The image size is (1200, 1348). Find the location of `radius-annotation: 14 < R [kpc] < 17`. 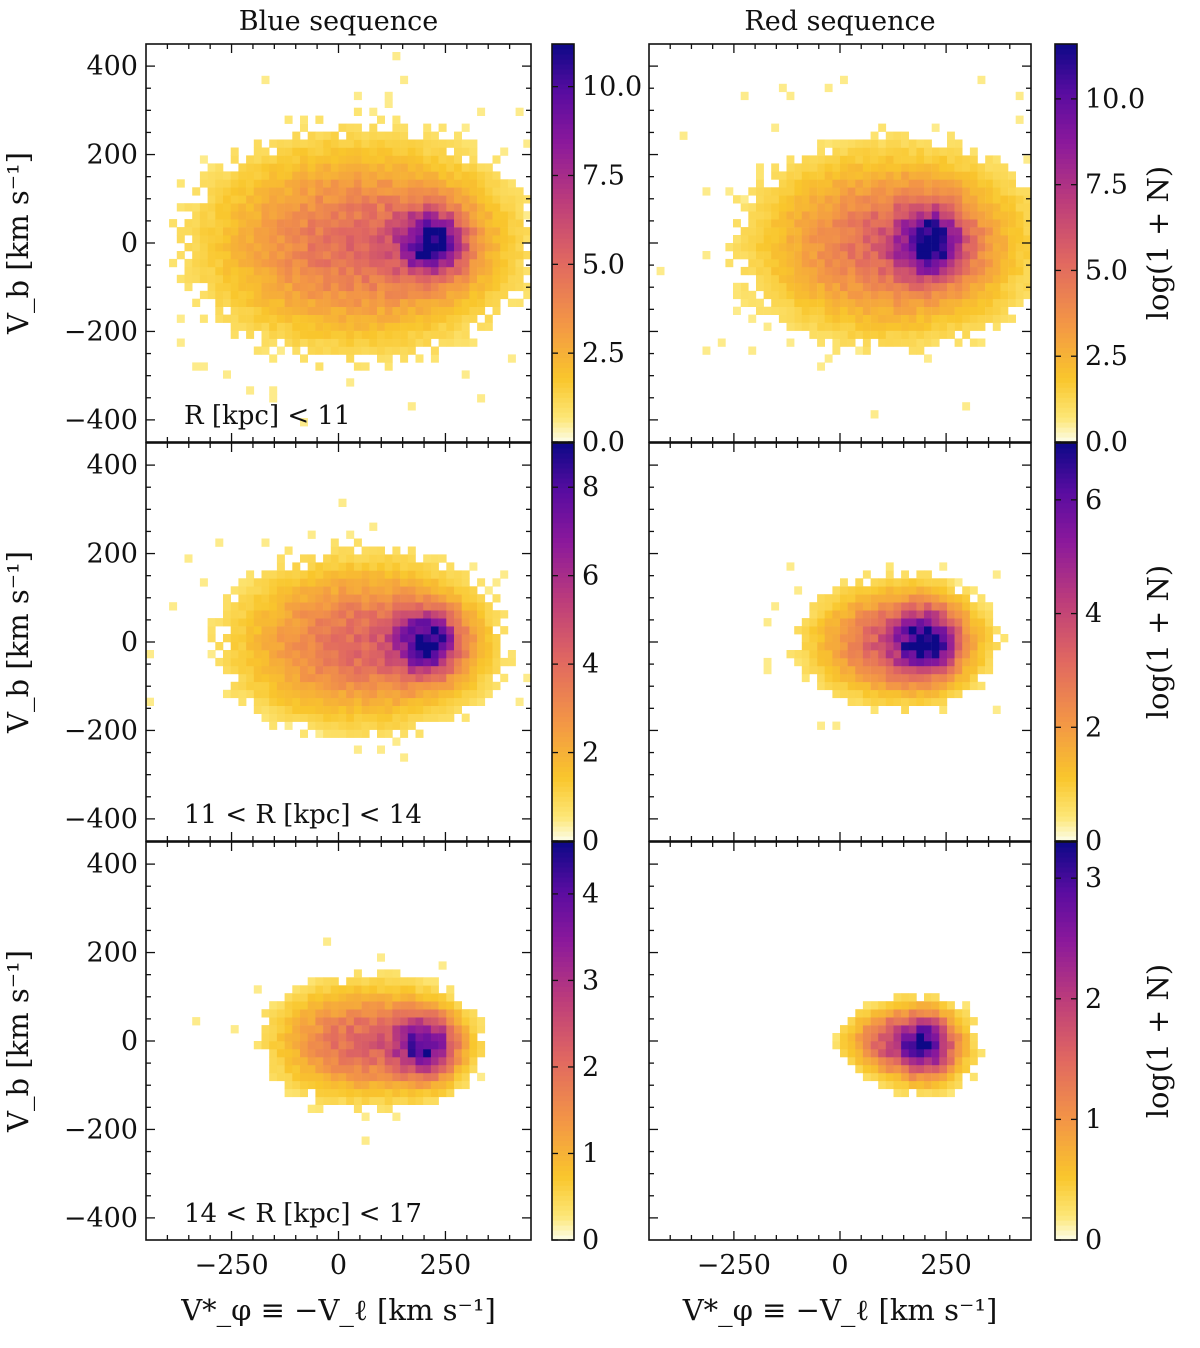

radius-annotation: 14 < R [kpc] < 17 is located at coordinates (303, 1214).